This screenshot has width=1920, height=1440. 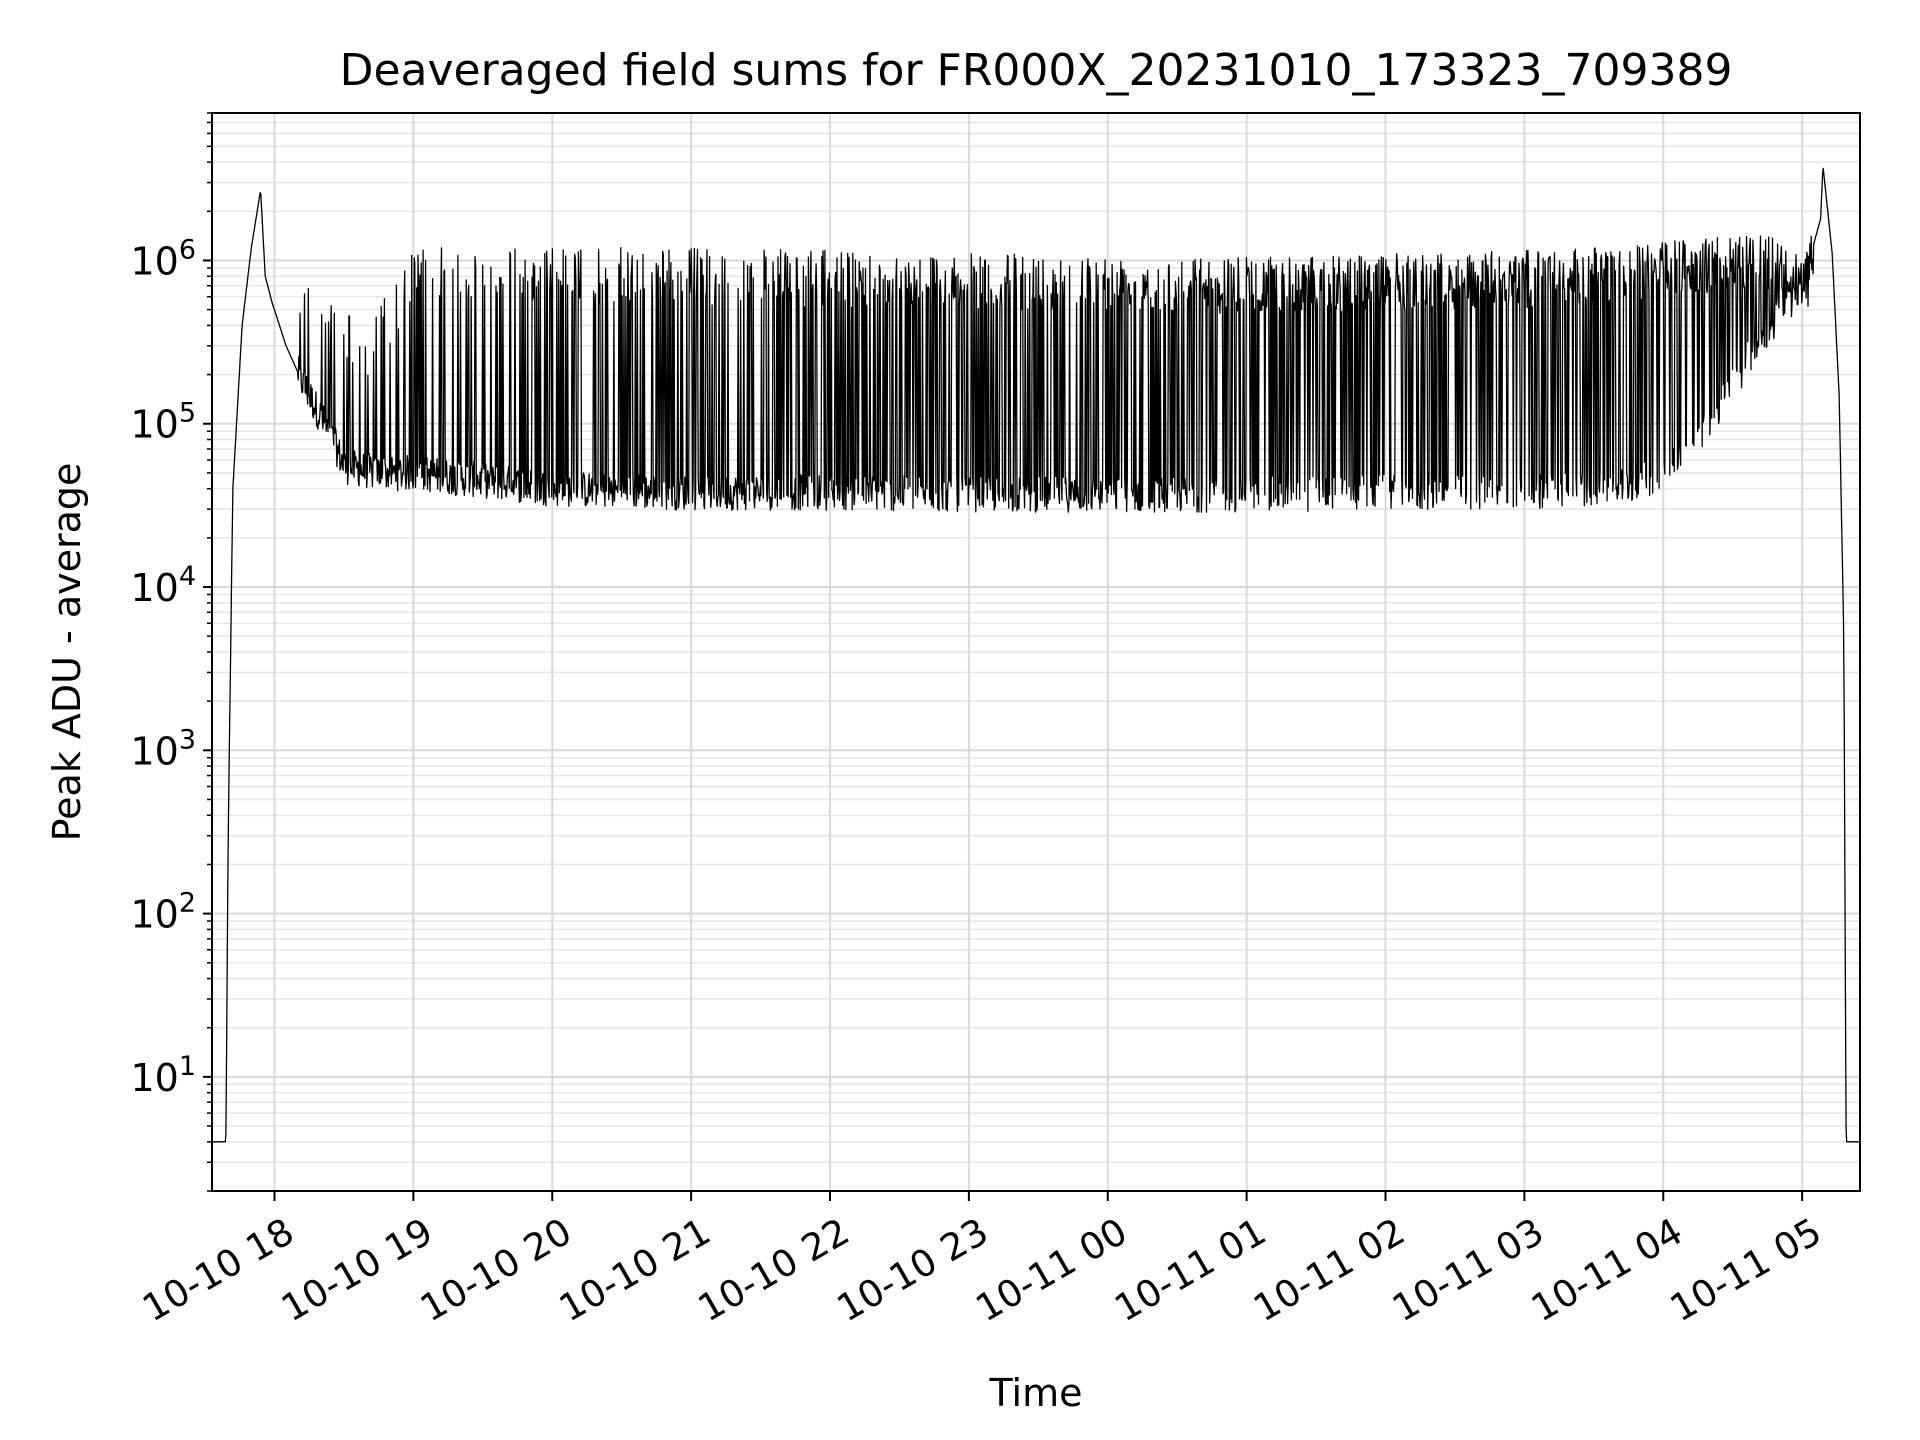 What do you see at coordinates (187, 576) in the screenshot?
I see `y-tick-exponent: 4` at bounding box center [187, 576].